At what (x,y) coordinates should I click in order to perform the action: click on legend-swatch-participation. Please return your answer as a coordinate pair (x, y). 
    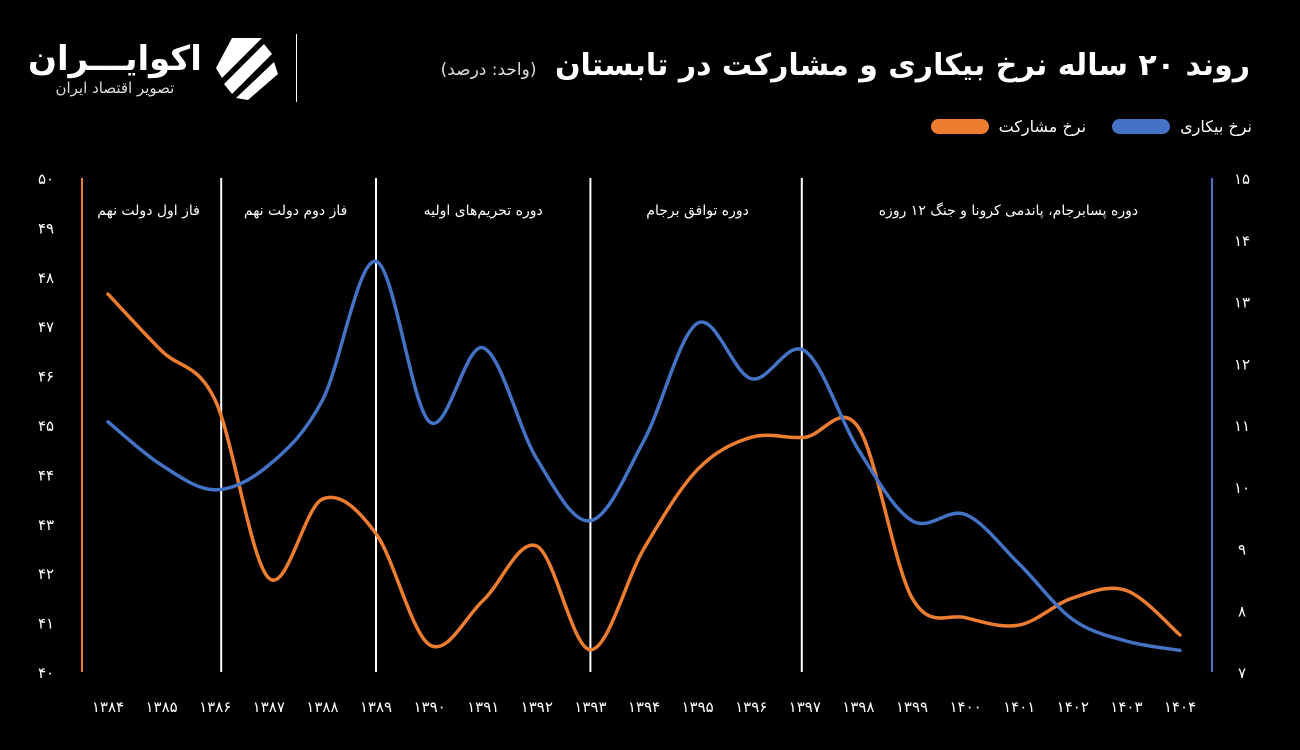
    Looking at the image, I should click on (959, 126).